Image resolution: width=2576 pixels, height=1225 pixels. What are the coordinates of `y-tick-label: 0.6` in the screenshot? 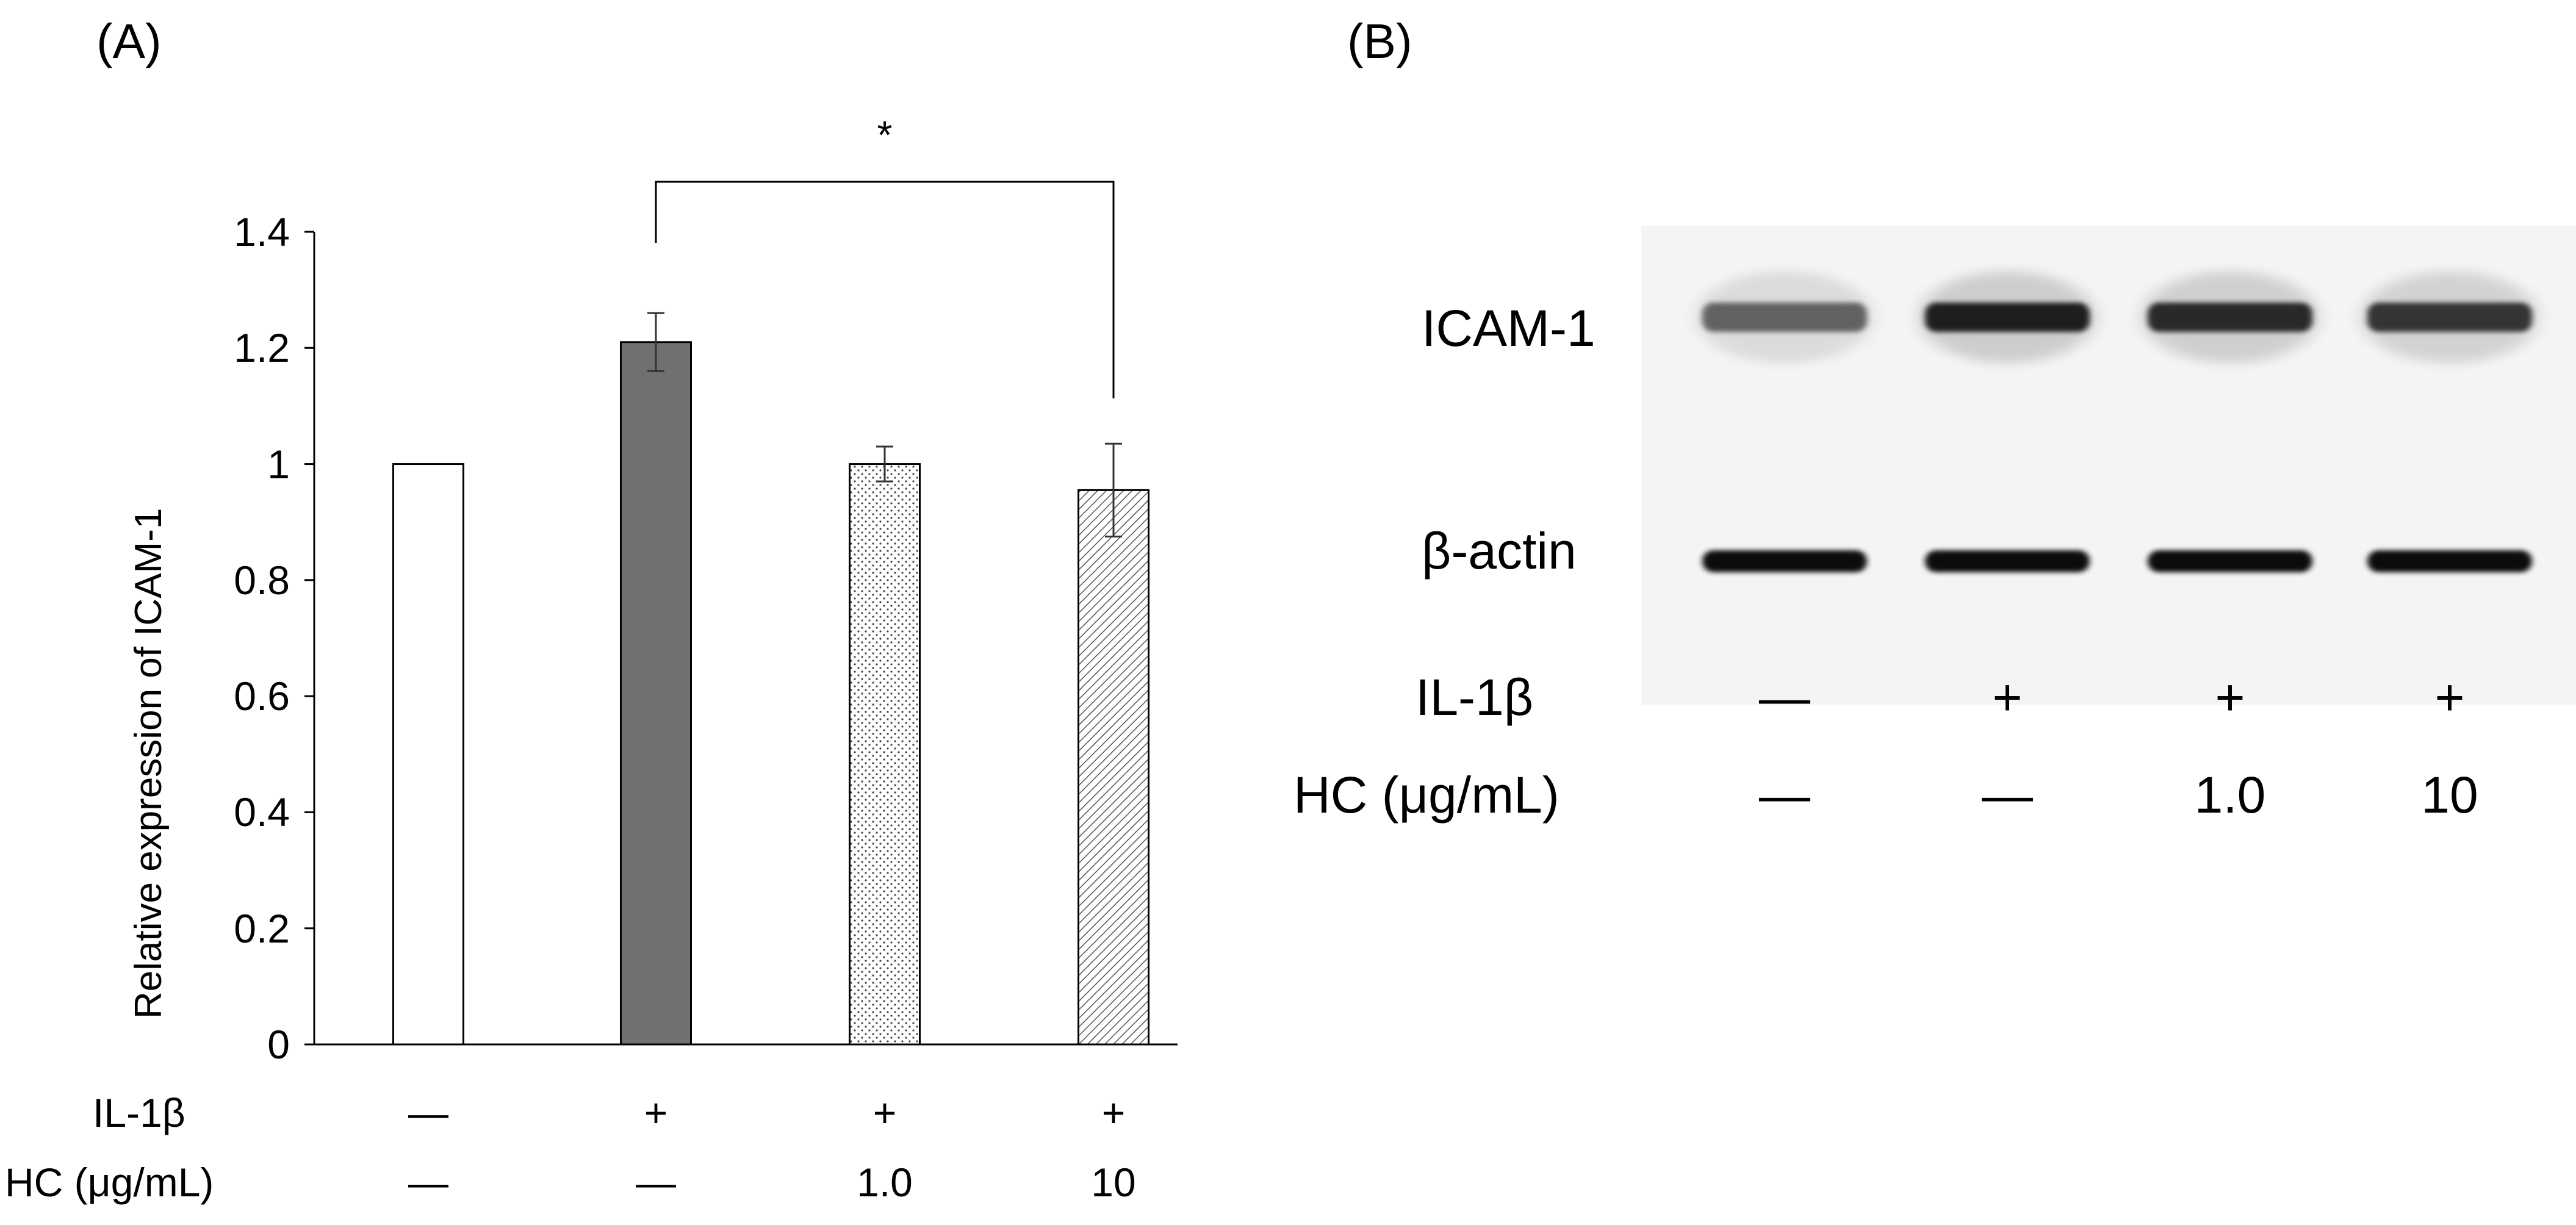 It's located at (262, 696).